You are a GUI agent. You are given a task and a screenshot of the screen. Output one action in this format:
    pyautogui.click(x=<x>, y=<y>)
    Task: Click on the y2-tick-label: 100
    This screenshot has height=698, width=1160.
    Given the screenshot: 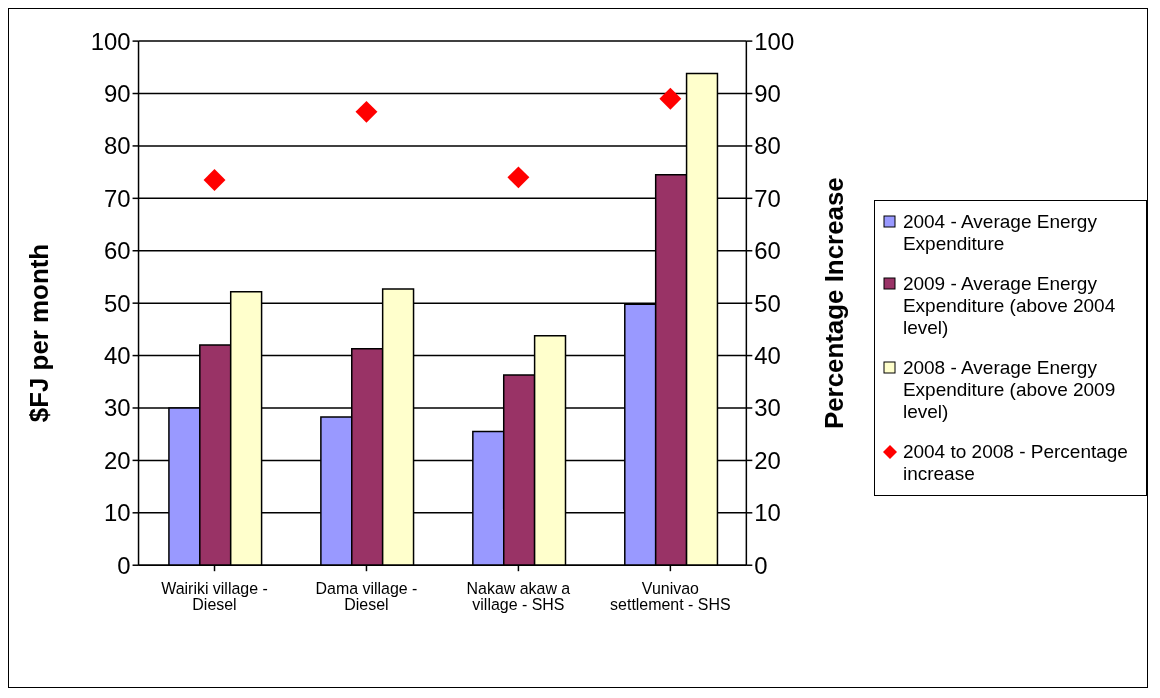 What is the action you would take?
    pyautogui.click(x=774, y=41)
    